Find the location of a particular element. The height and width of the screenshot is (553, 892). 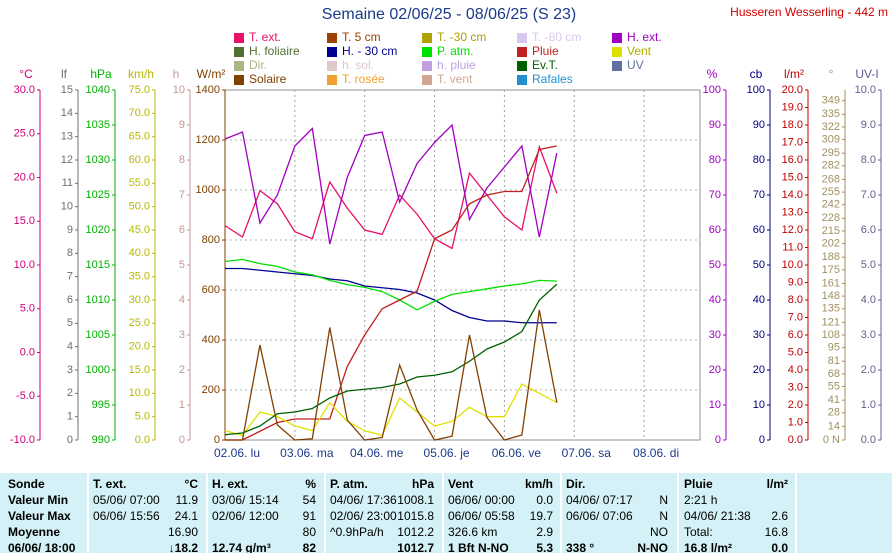

table-cell: 80 is located at coordinates (310, 532).